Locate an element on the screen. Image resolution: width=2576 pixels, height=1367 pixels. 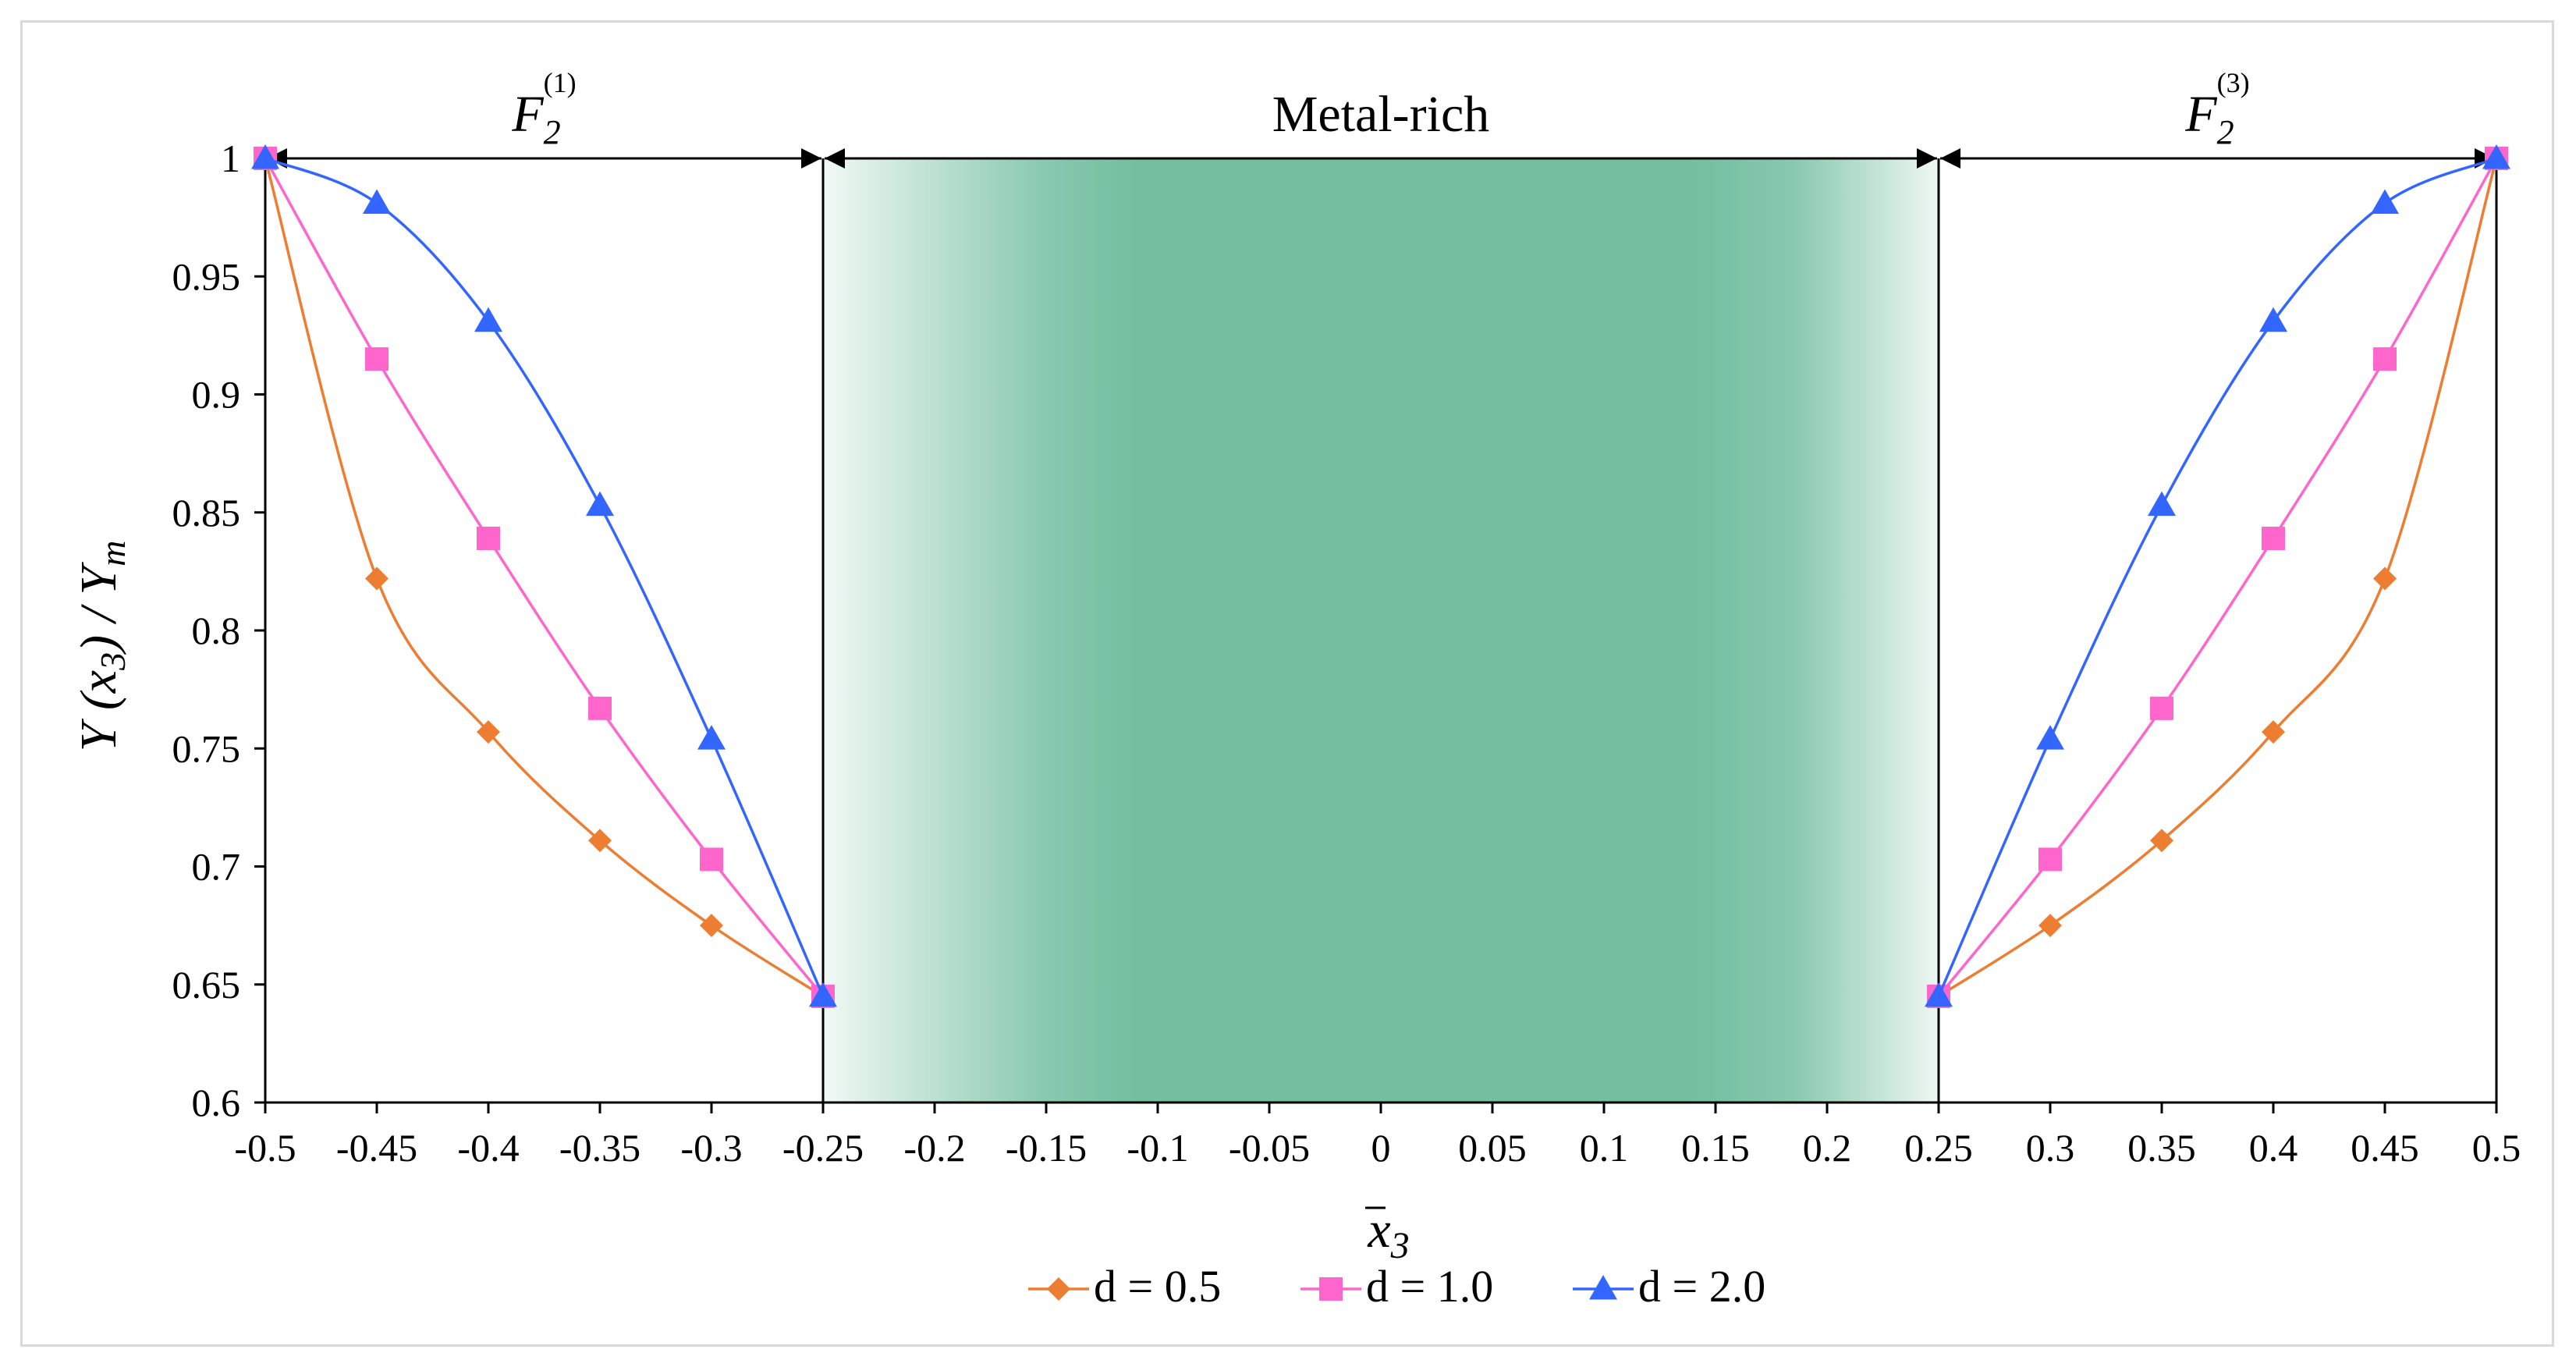
series-line-d10-right is located at coordinates (2217, 577).